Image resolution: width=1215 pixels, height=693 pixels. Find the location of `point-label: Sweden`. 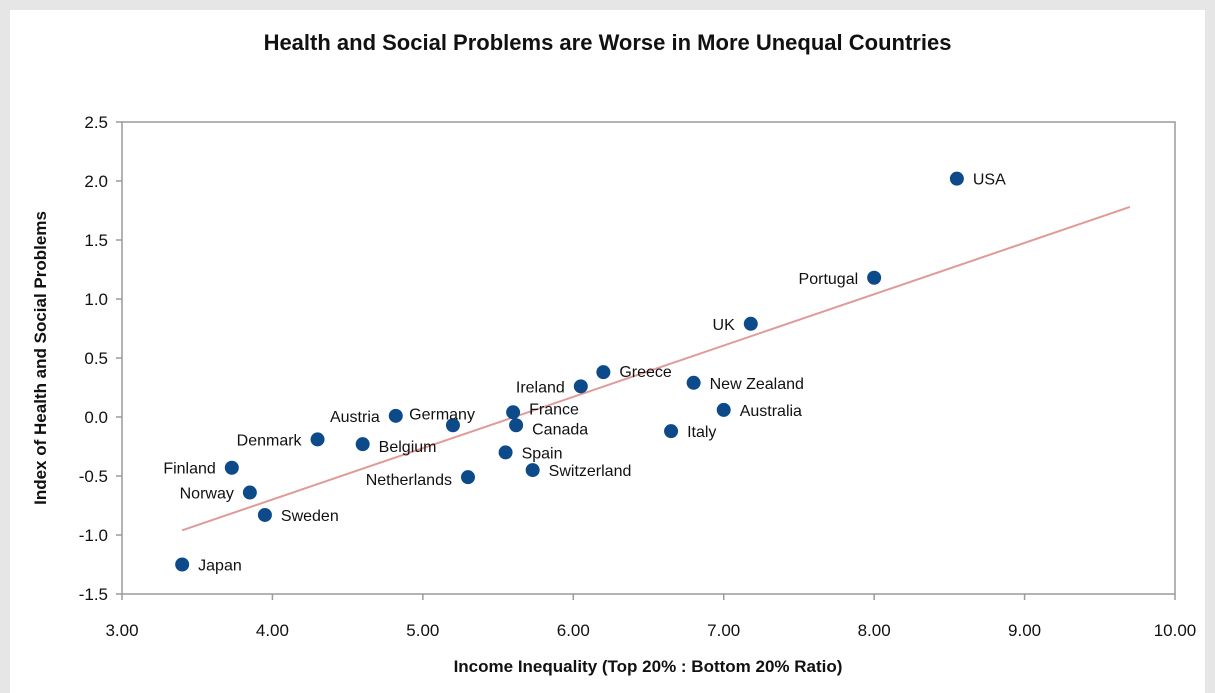

point-label: Sweden is located at coordinates (310, 516).